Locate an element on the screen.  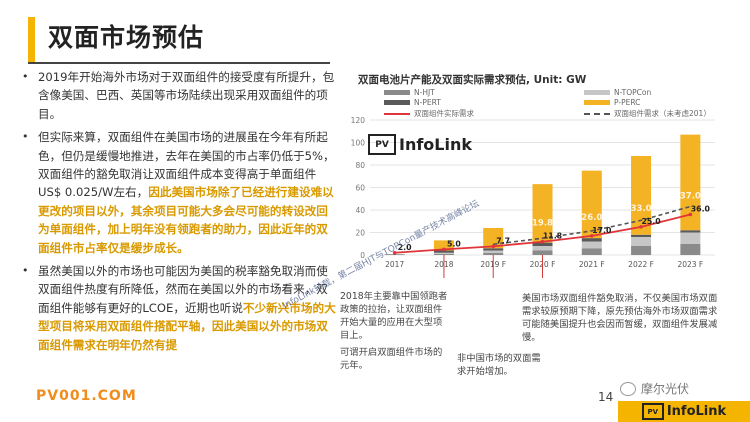
demand-data-label: 11.8 is located at coordinates (552, 236).